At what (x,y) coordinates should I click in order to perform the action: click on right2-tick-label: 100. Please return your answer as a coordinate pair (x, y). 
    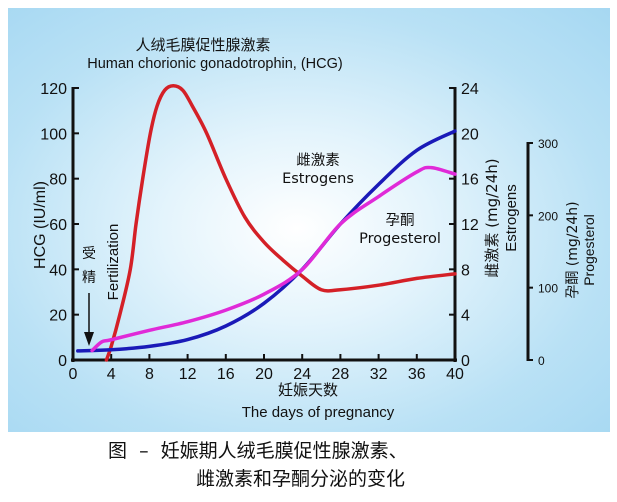
    Looking at the image, I should click on (548, 289).